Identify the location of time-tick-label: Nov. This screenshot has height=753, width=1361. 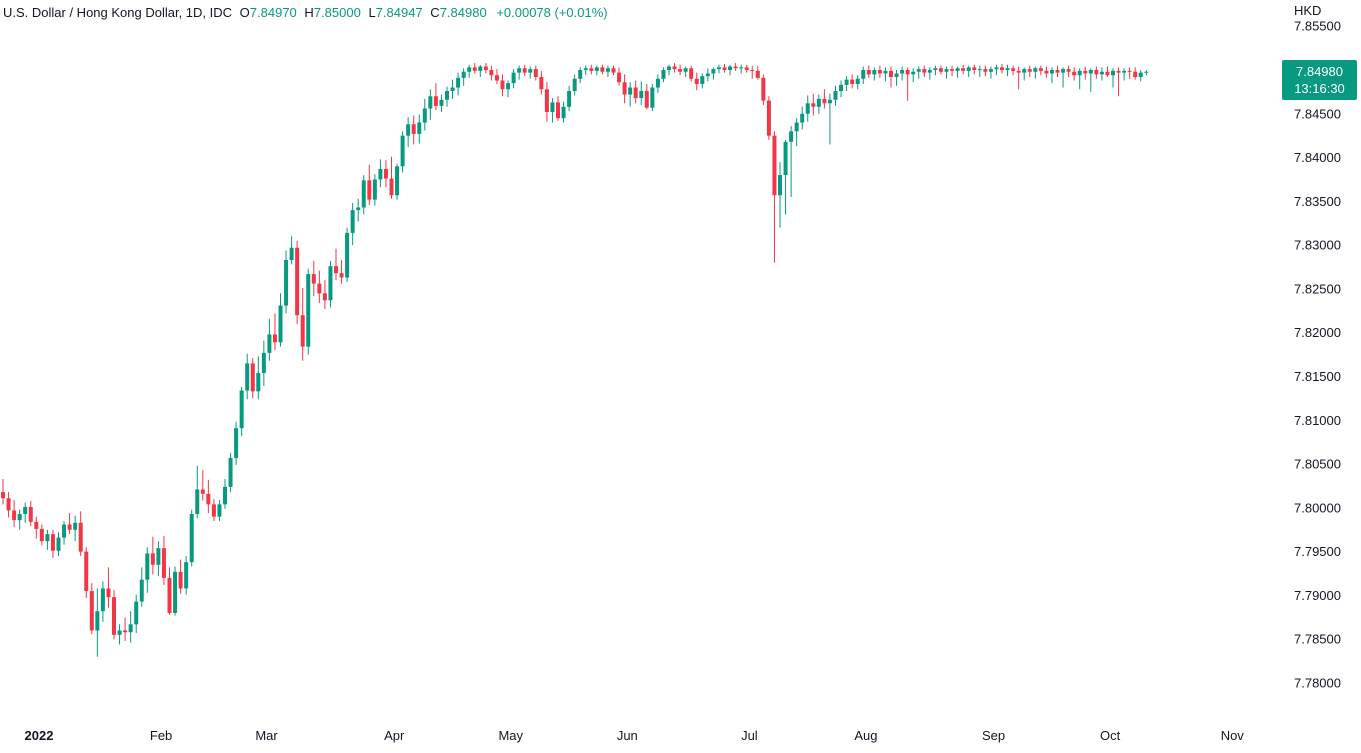
(1233, 735).